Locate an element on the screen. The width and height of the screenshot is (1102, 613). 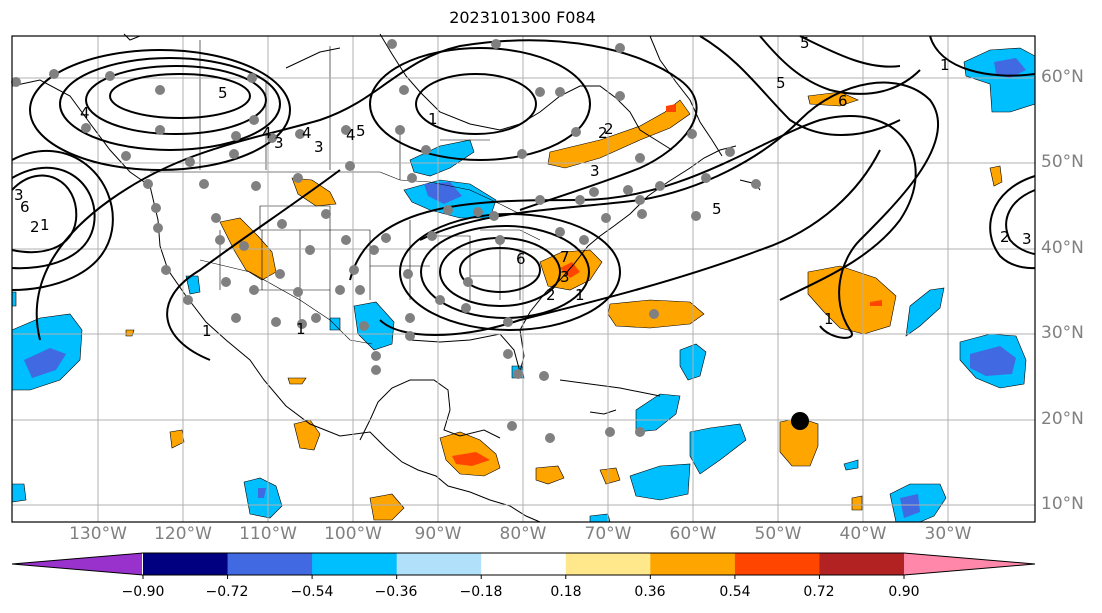
lon-label-80w: 80°W is located at coordinates (523, 534).